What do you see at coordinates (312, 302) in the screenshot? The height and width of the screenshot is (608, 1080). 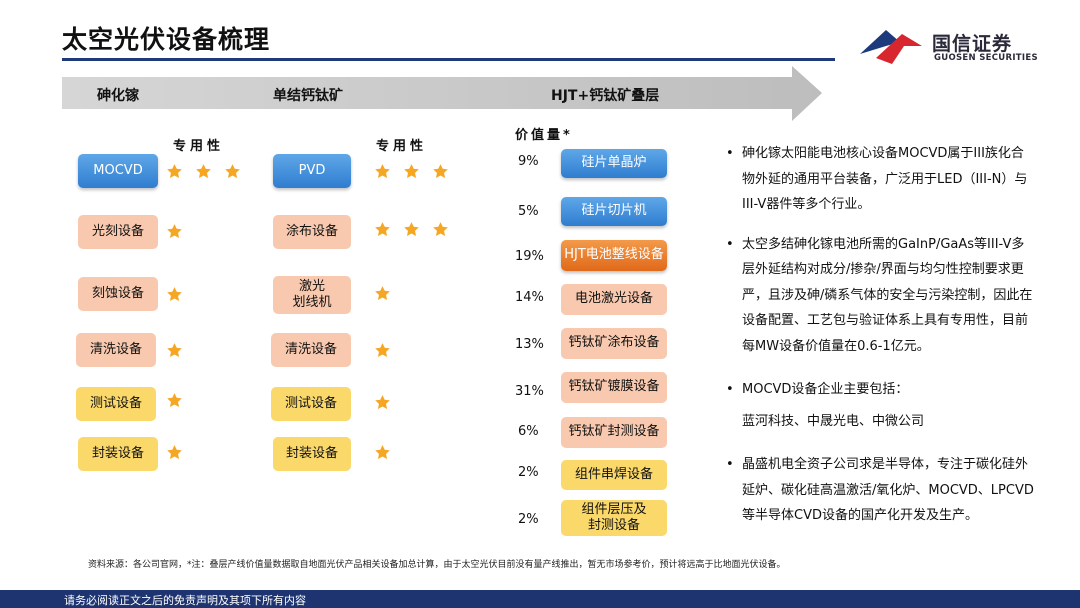 I see `equip-label-line2: 划线机` at bounding box center [312, 302].